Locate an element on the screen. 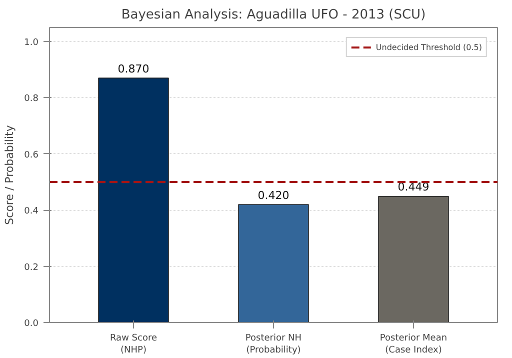  y-tick-label: 0.6 is located at coordinates (31, 155).